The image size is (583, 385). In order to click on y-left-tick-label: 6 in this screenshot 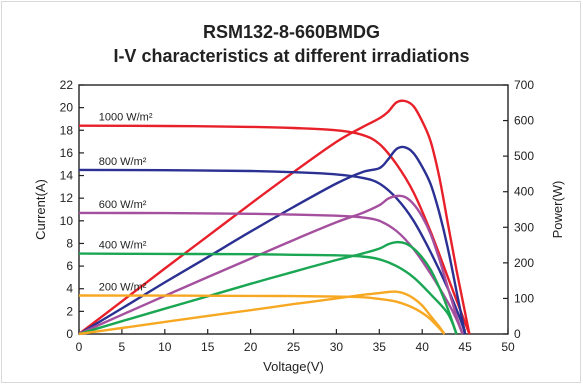, I will do `click(69, 266)`.